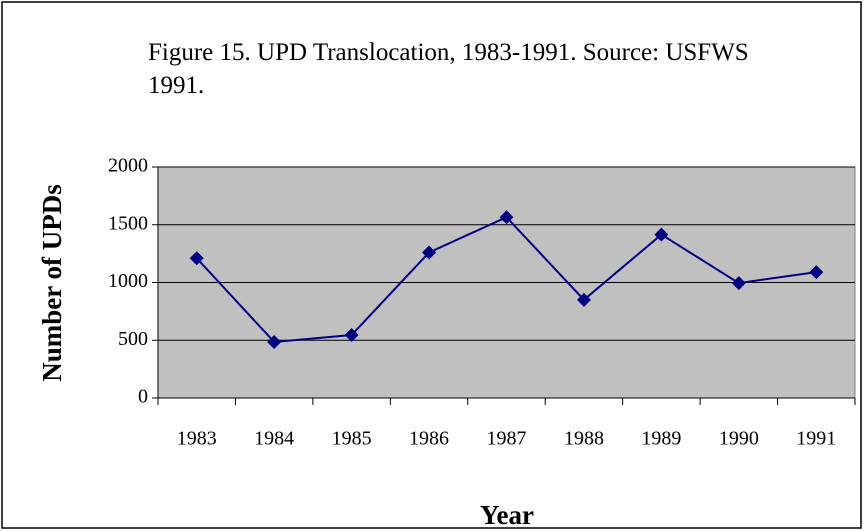 The image size is (864, 531). I want to click on x-axis-label: Year, so click(507, 515).